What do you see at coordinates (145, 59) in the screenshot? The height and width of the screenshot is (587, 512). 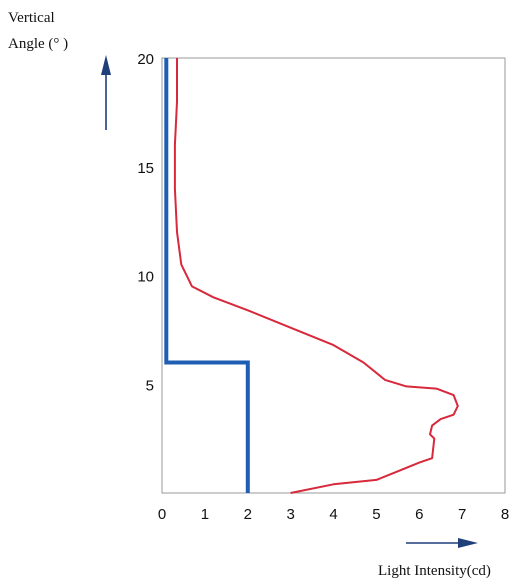 I see `y-tick-label: 20` at bounding box center [145, 59].